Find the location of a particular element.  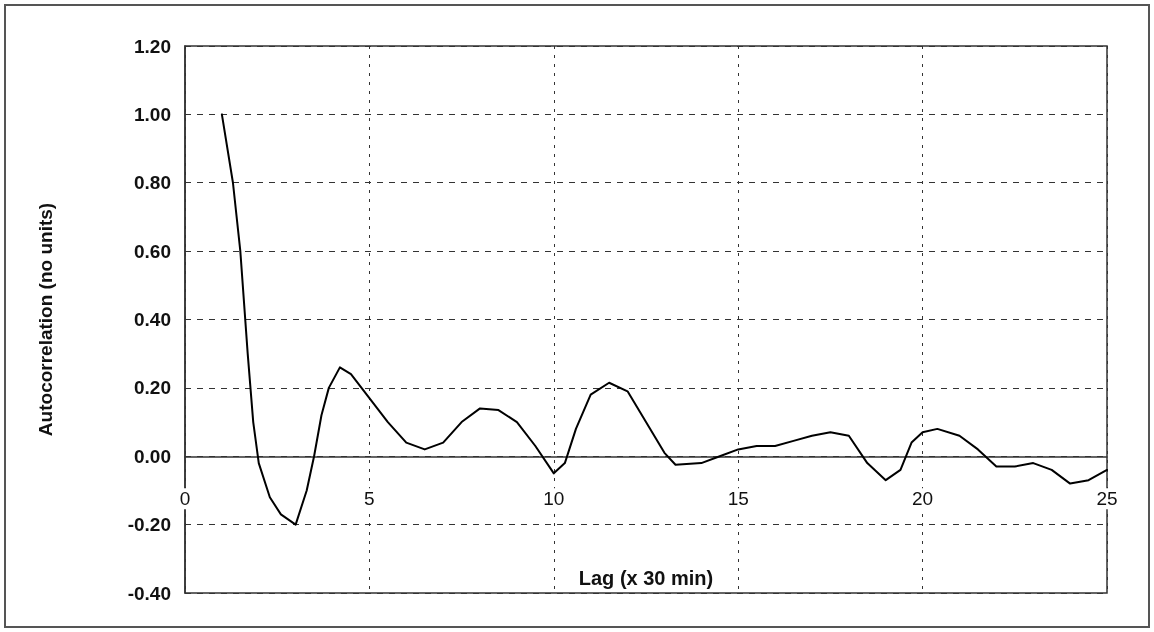

y-tick-label: 1.20 is located at coordinates (152, 46).